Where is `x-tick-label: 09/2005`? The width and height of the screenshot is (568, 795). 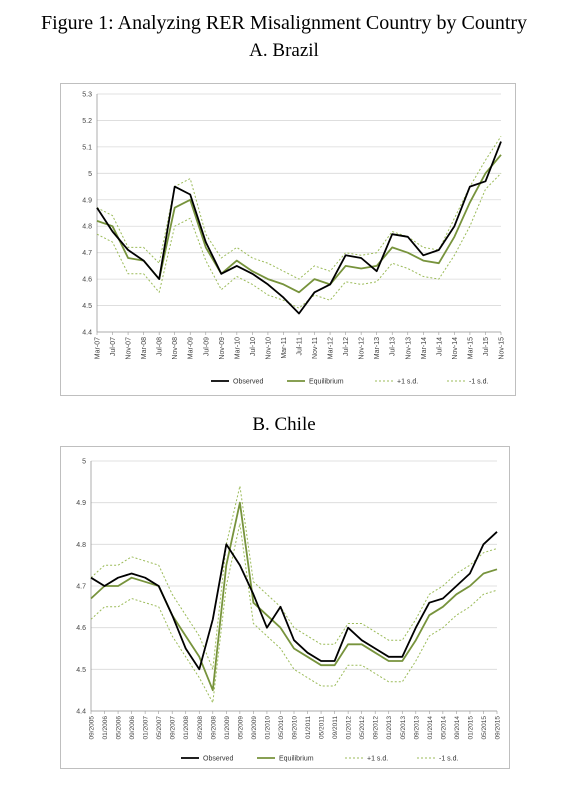
x-tick-label: 09/2005 is located at coordinates (92, 728).